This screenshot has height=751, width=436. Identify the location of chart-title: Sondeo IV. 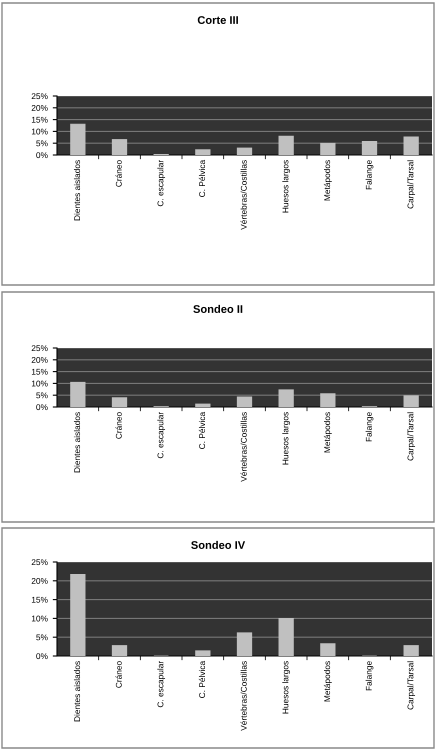
(218, 544).